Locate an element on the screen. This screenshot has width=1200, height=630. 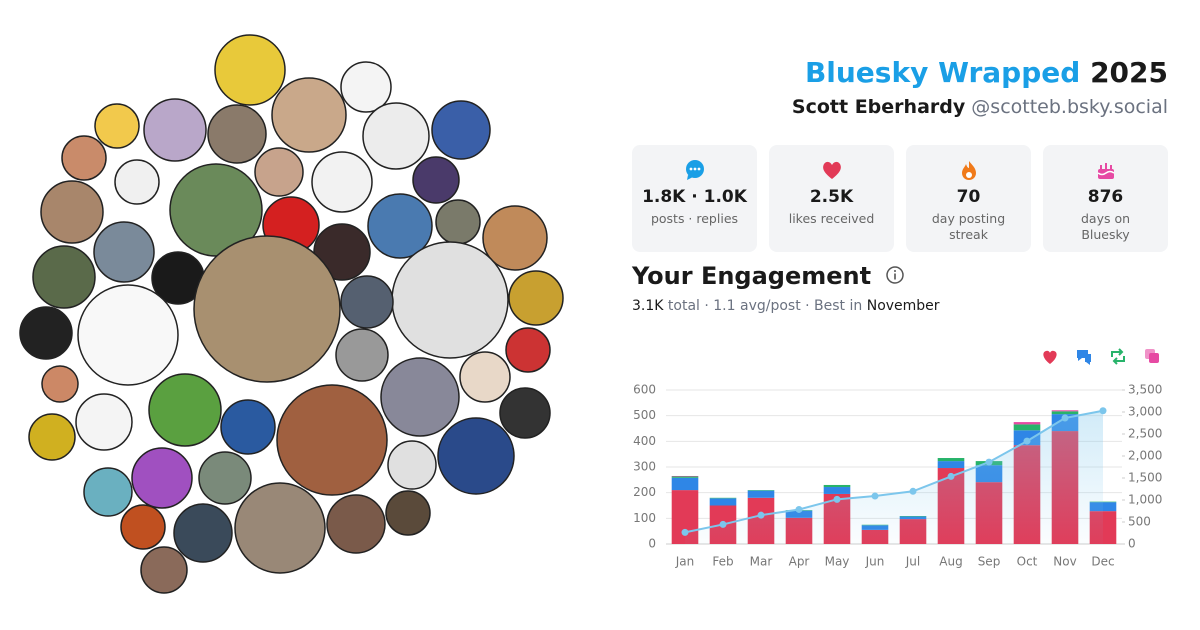
y2-tick-label: 1,500 is located at coordinates (1145, 478).